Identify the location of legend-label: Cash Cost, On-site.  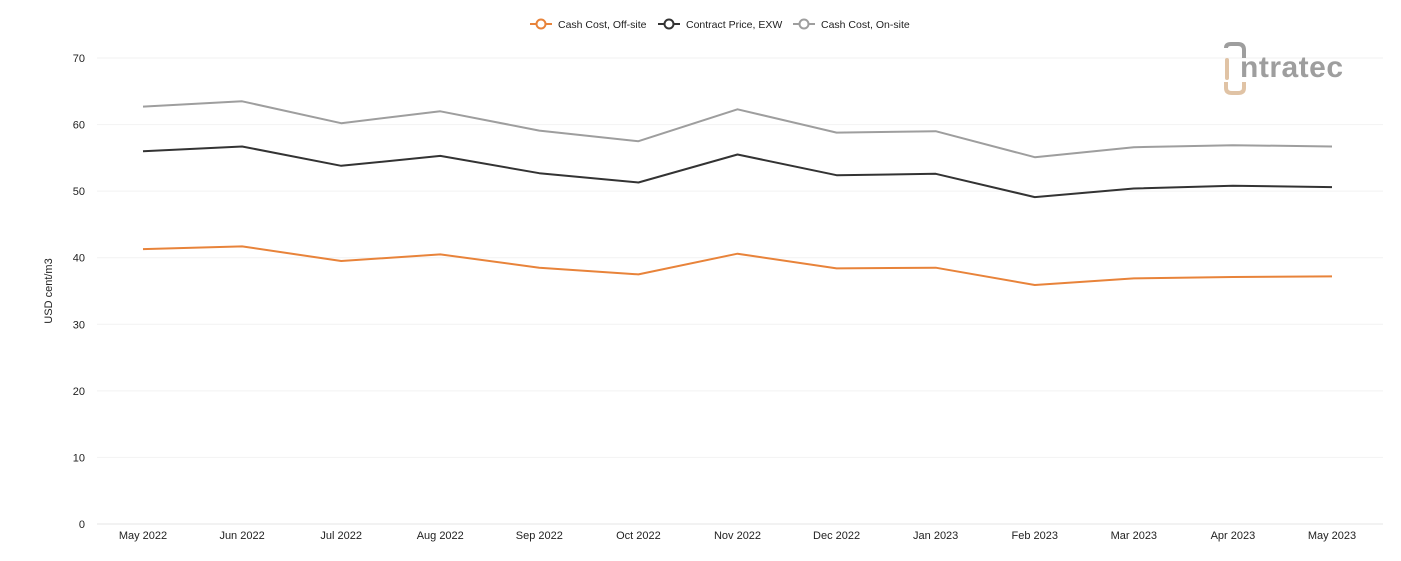
(865, 25).